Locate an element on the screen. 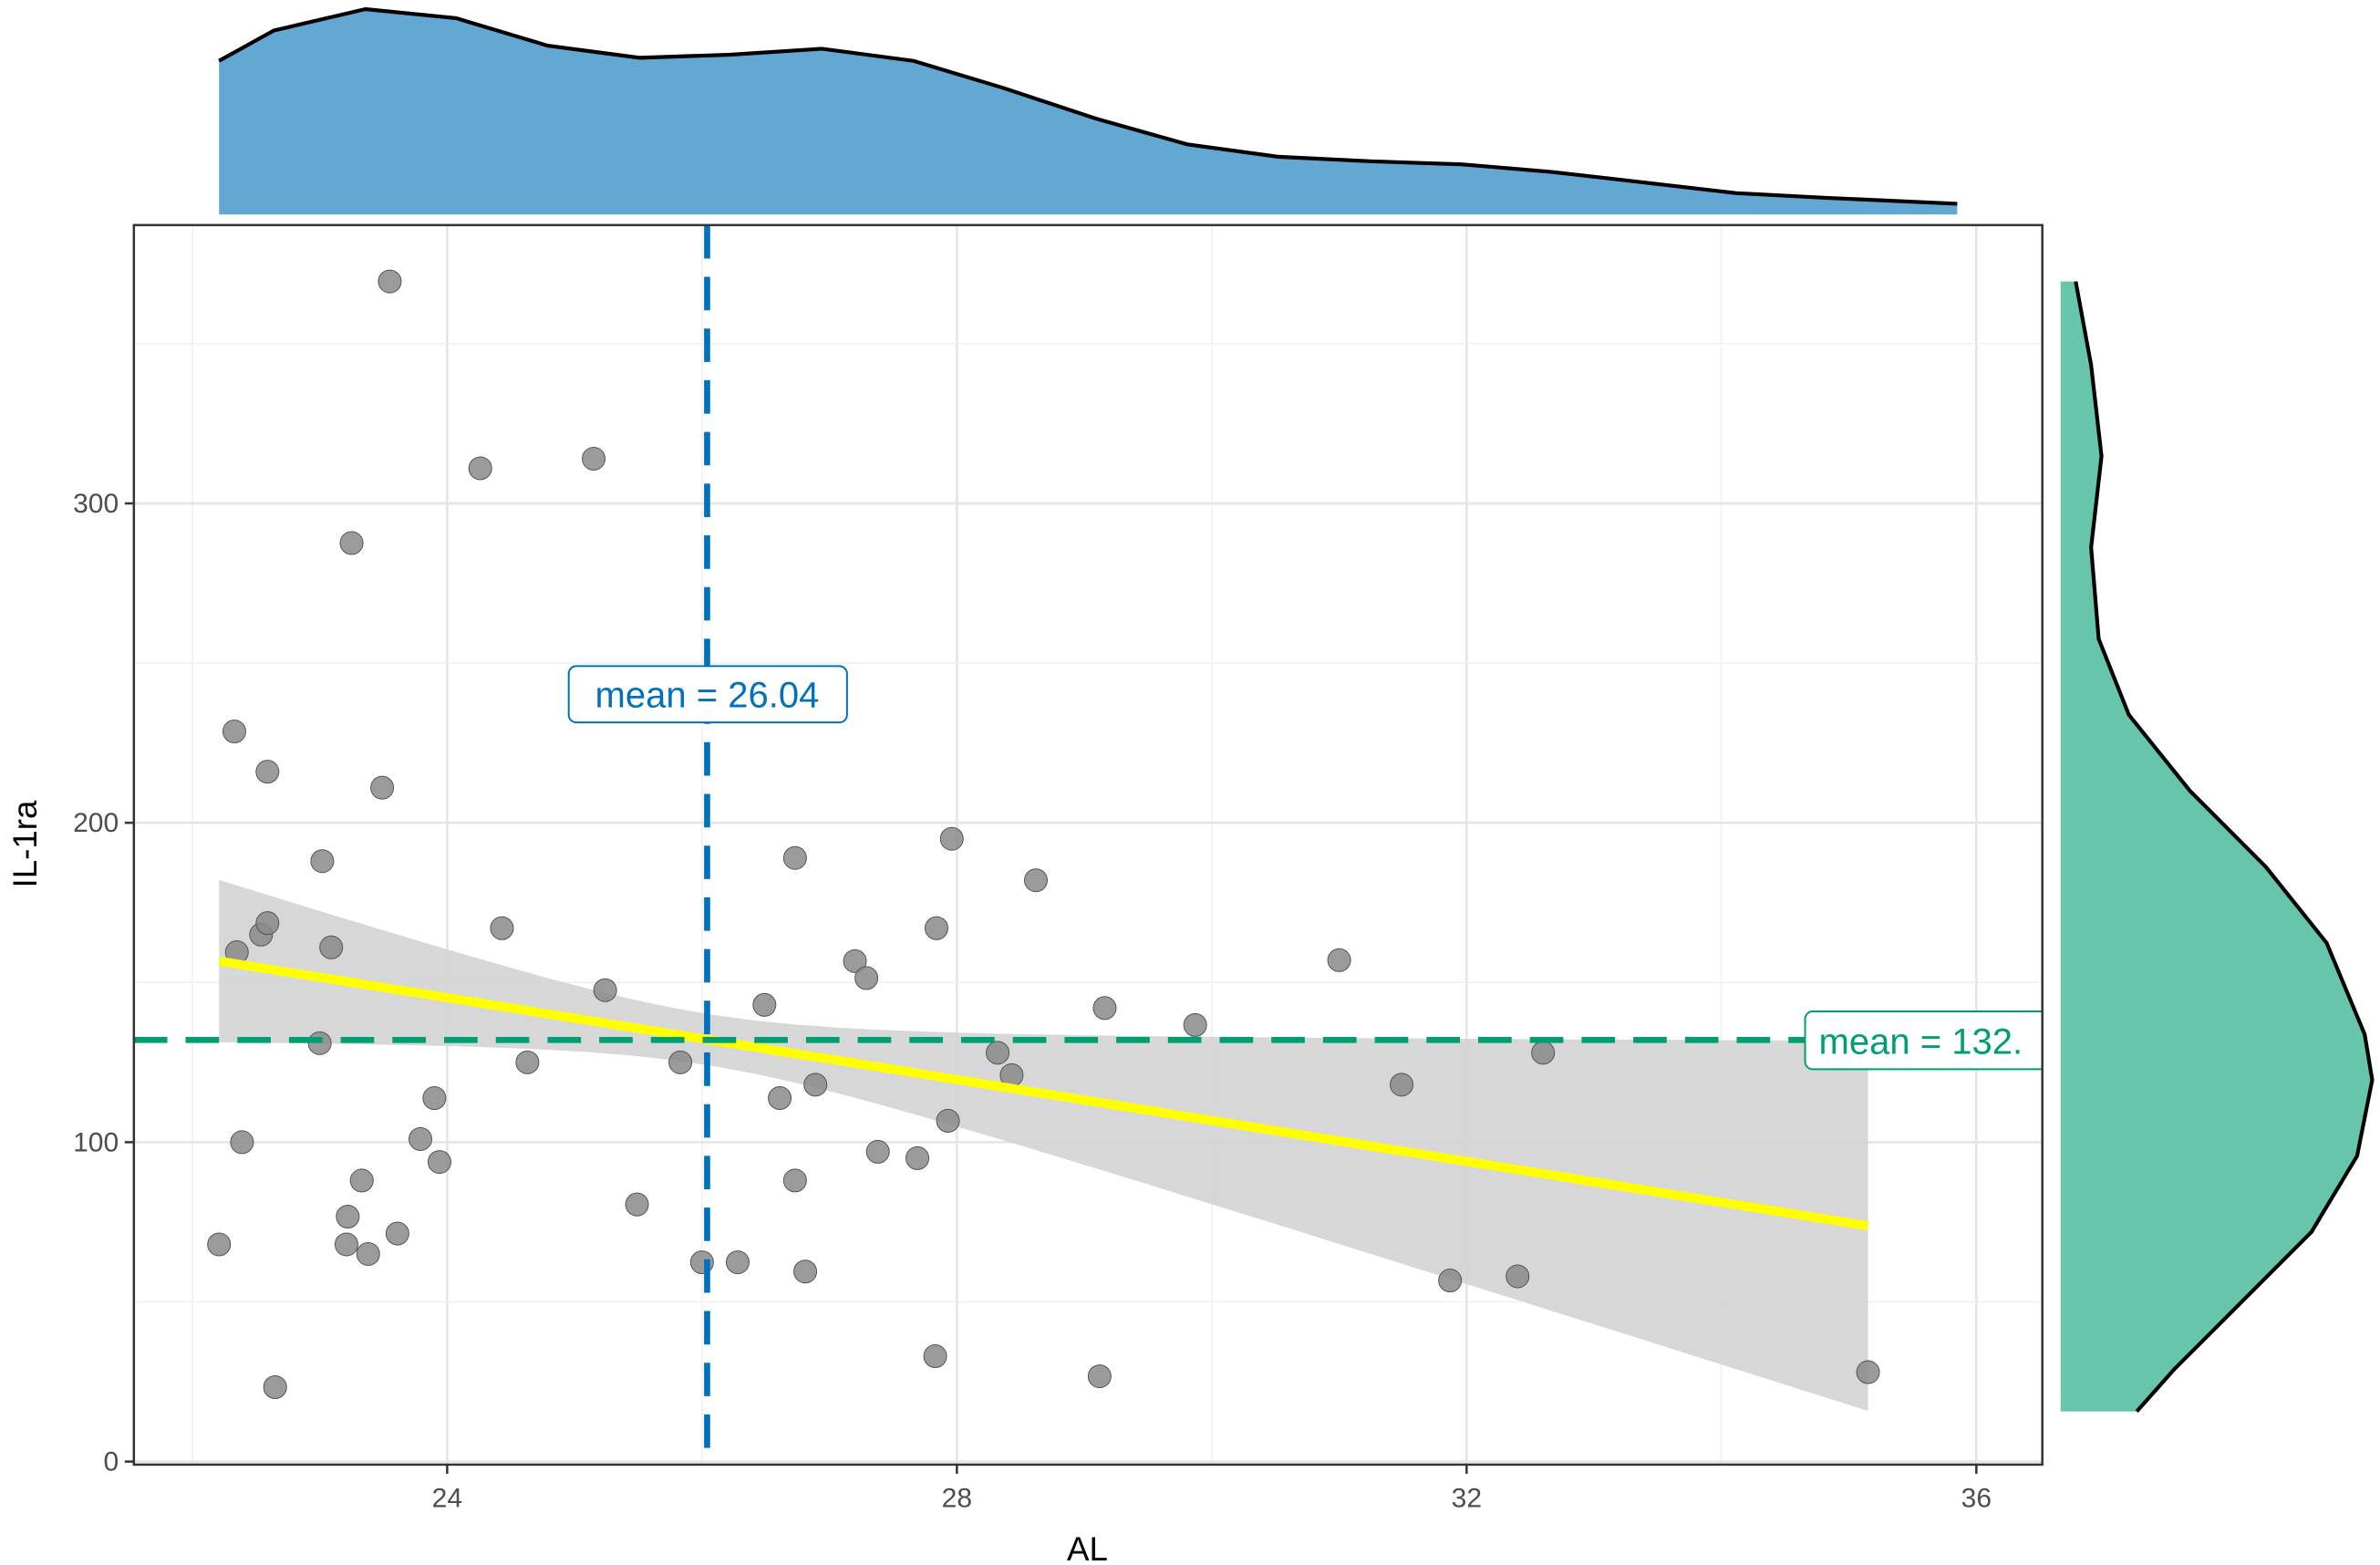 Image resolution: width=2380 pixels, height=1565 pixels. mean-y-label-box is located at coordinates (1924, 1041).